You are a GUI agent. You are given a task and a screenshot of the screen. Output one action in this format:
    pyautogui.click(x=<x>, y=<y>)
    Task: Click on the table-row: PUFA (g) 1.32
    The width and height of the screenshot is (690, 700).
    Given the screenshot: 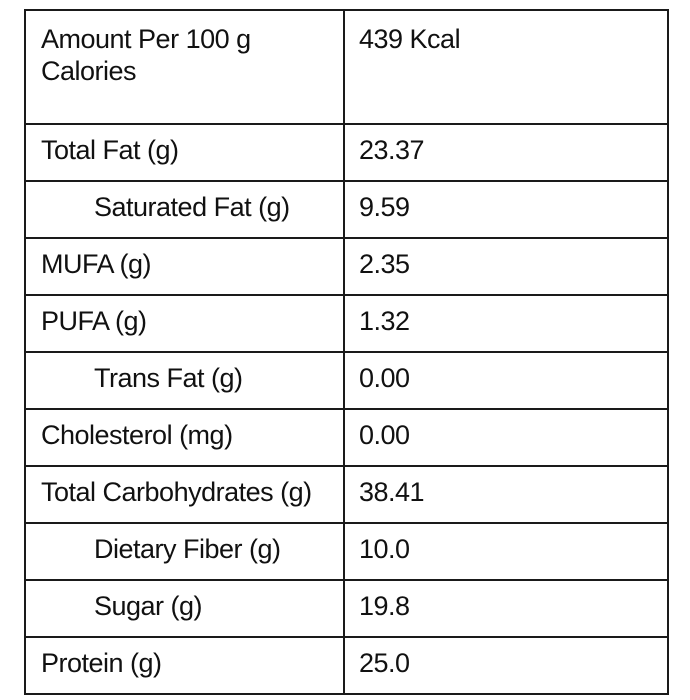 What is the action you would take?
    pyautogui.click(x=346, y=323)
    